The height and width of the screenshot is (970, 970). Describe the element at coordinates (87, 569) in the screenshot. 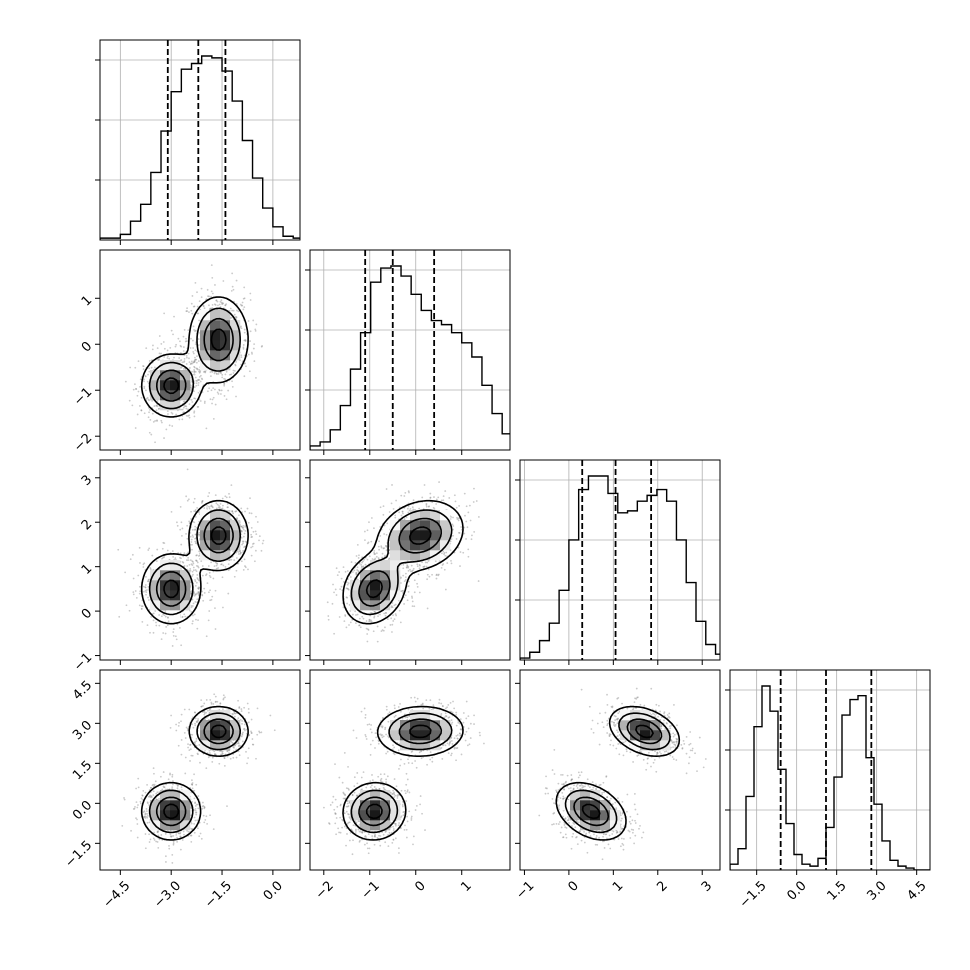

I see `y-tick-label-2-2: 1` at that location.